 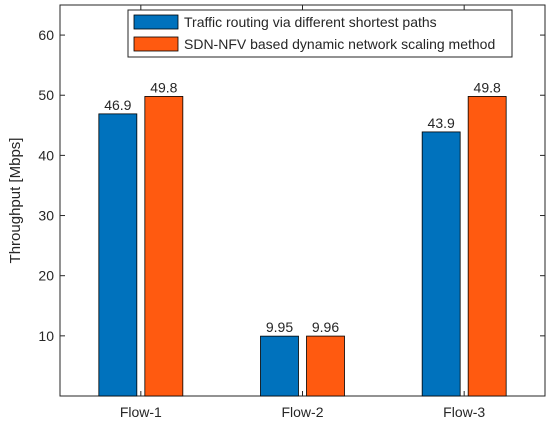 I want to click on y-tick-label: 60, so click(x=46, y=35).